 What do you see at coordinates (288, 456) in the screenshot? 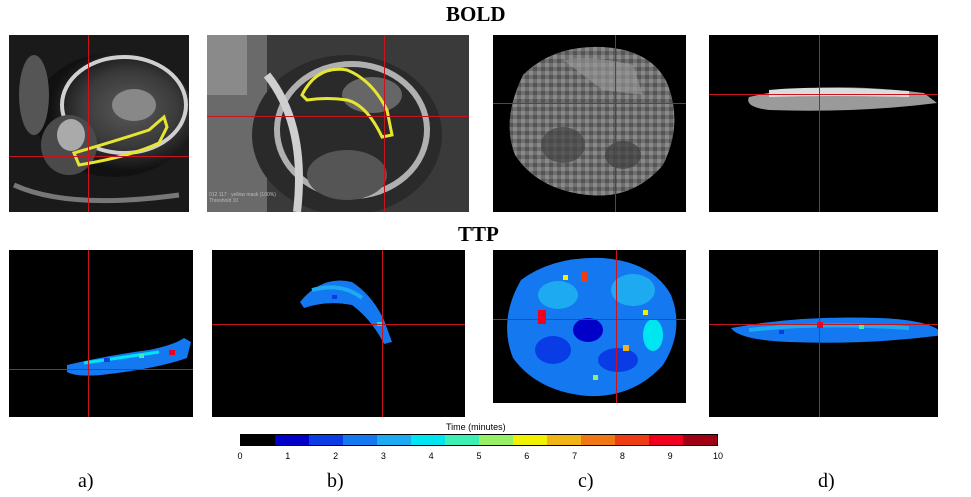
I see `colorbar-tick-label: 1` at bounding box center [288, 456].